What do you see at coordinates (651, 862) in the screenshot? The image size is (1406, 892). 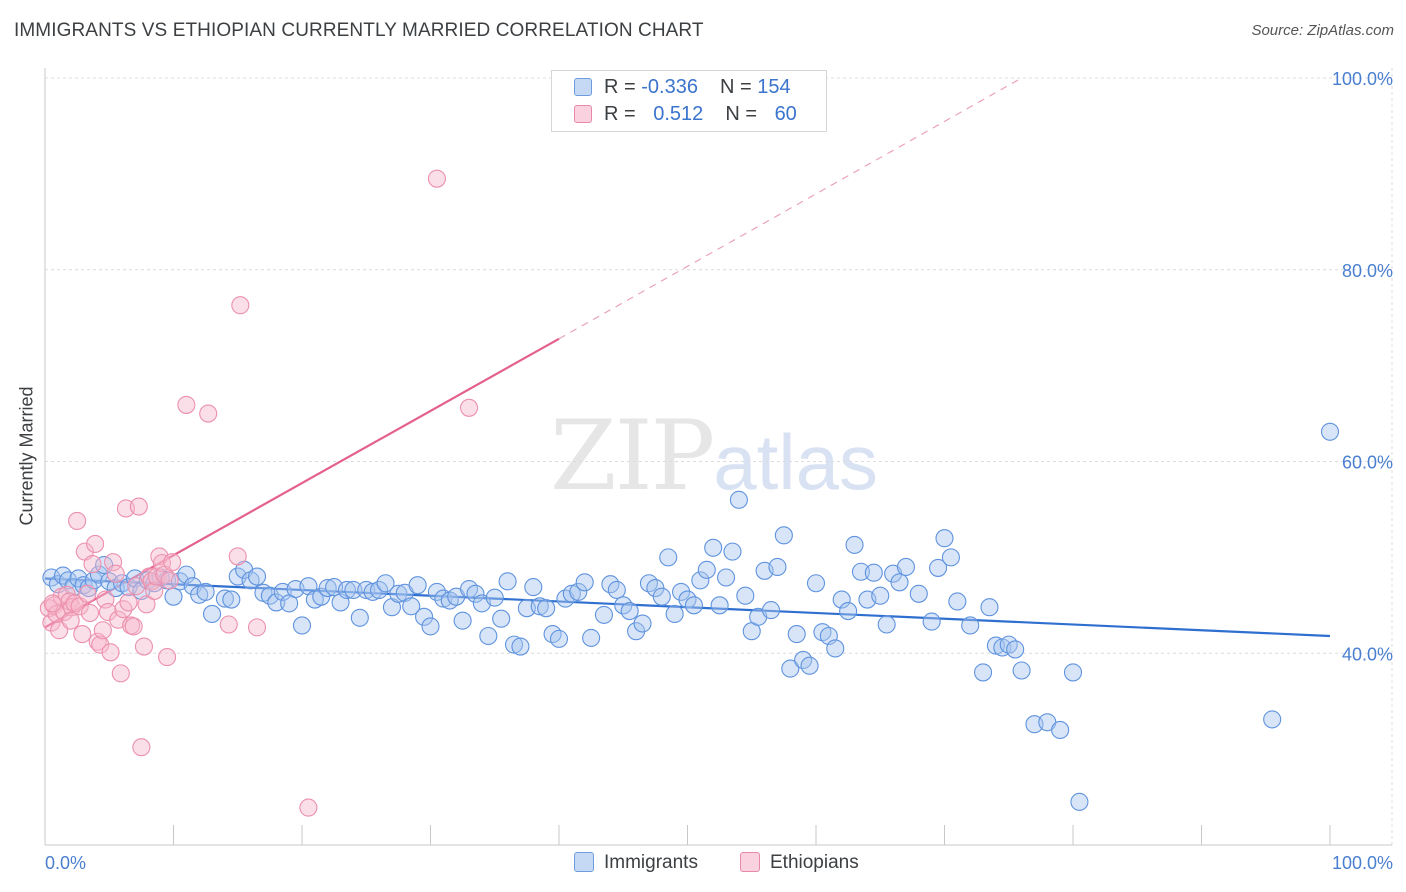 I see `immigrants-legend-label: Immigrants` at bounding box center [651, 862].